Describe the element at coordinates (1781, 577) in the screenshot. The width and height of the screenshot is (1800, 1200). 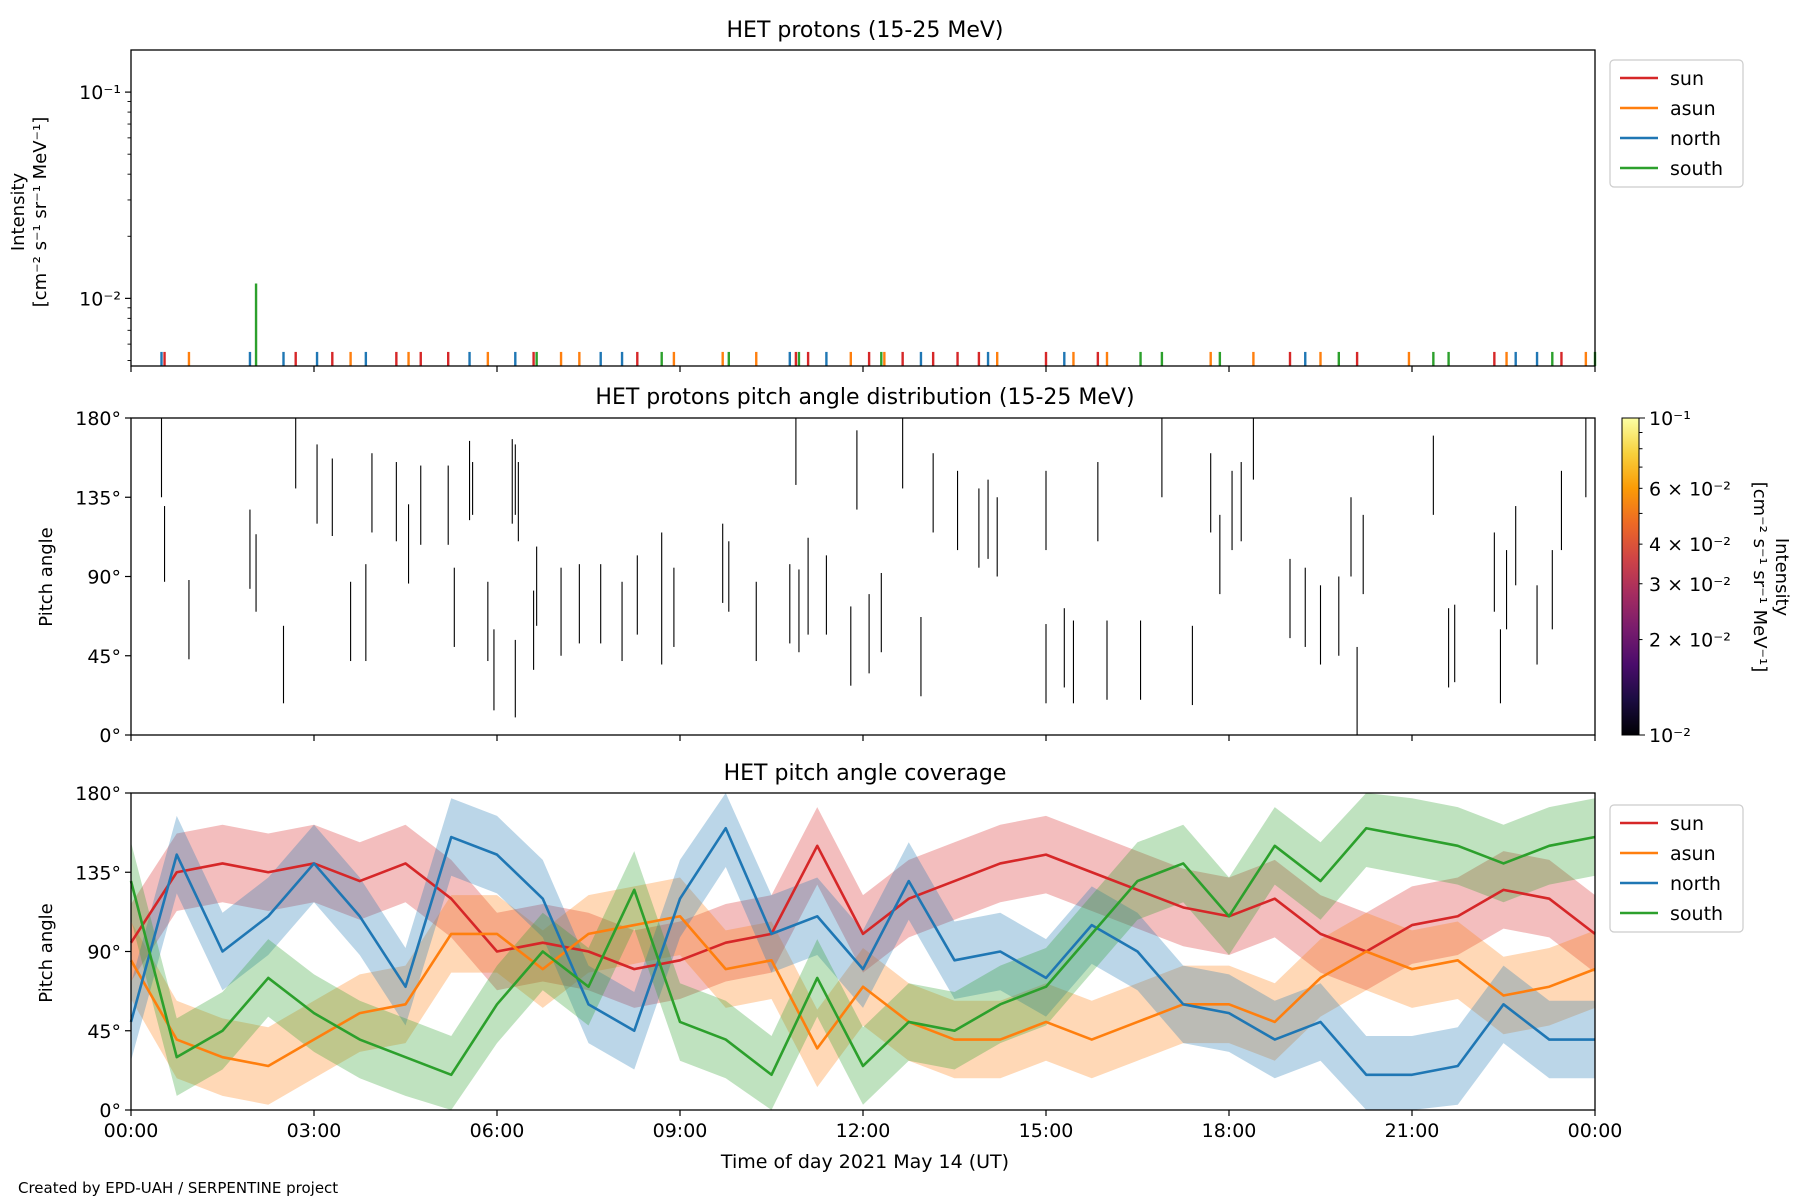
I see `colorbar-label-line1: Intensity` at that location.